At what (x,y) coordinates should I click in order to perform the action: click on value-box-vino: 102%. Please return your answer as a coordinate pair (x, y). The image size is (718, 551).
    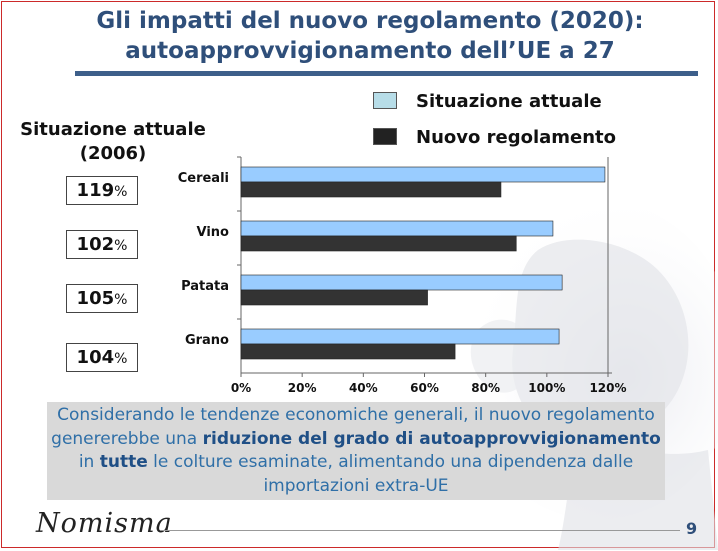
    Looking at the image, I should click on (102, 244).